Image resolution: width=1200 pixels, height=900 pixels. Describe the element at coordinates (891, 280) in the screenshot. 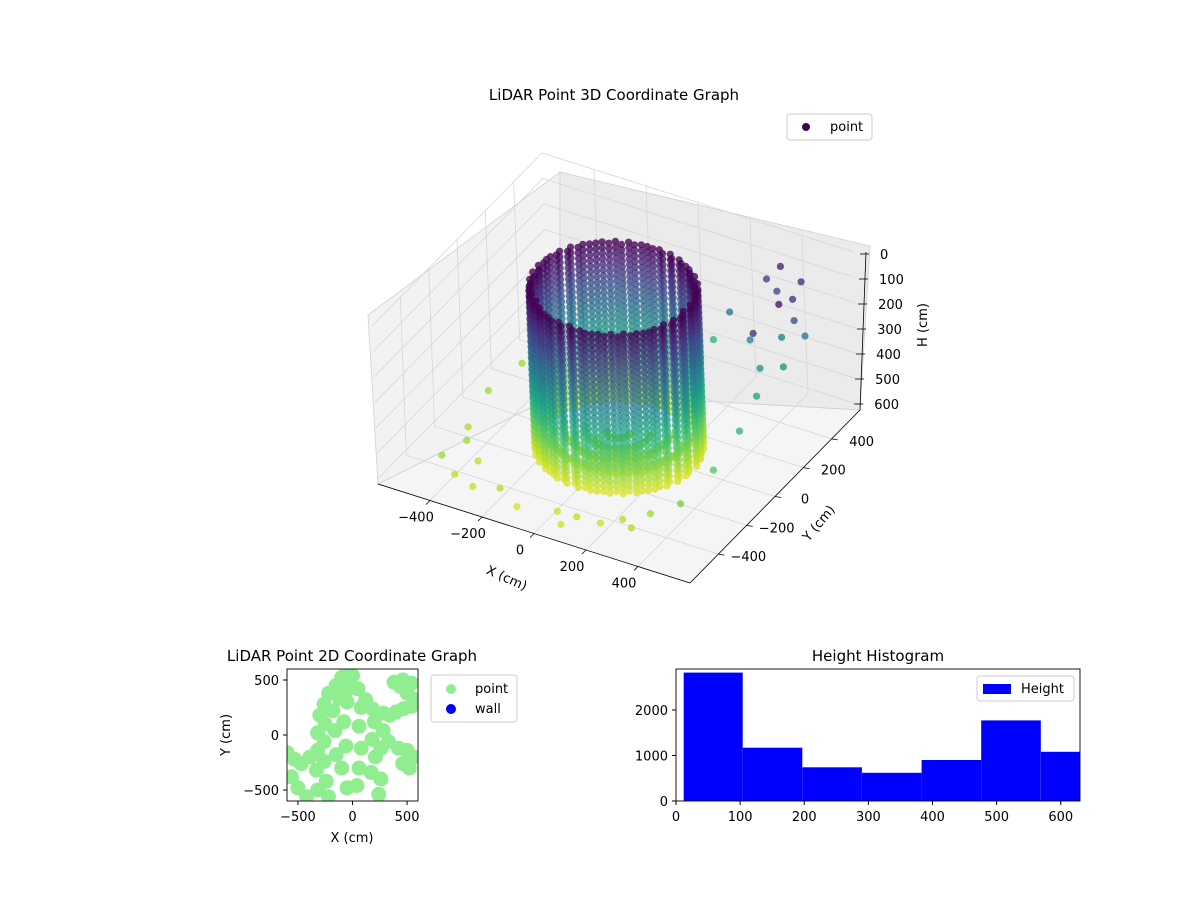

I see `tick3d-z-label: 100` at that location.